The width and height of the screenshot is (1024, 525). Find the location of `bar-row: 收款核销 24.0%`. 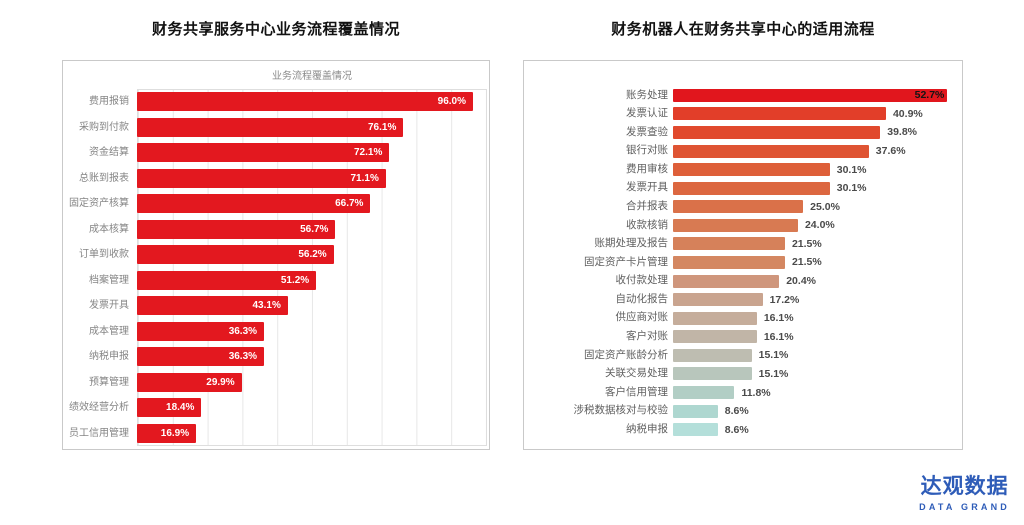

bar-row: 收款核销 24.0% is located at coordinates (743, 225).